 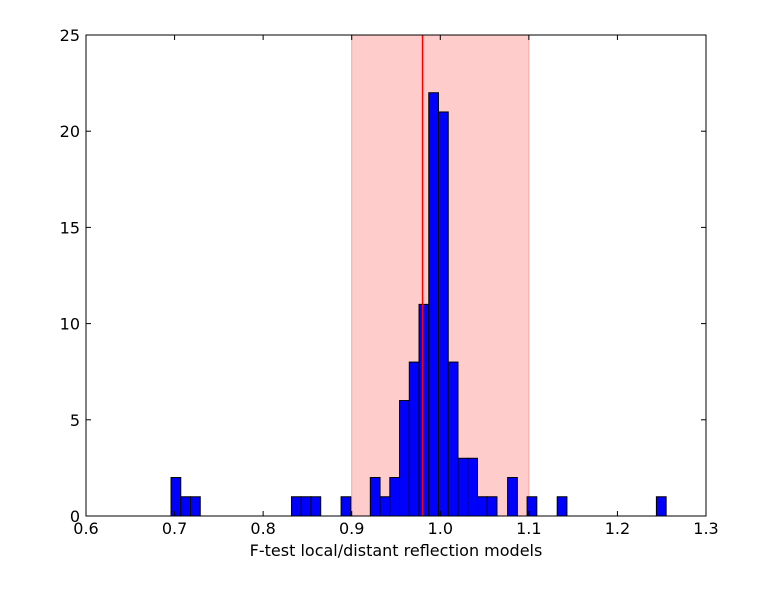 I want to click on x-tick-label: 0.8, so click(x=262, y=528).